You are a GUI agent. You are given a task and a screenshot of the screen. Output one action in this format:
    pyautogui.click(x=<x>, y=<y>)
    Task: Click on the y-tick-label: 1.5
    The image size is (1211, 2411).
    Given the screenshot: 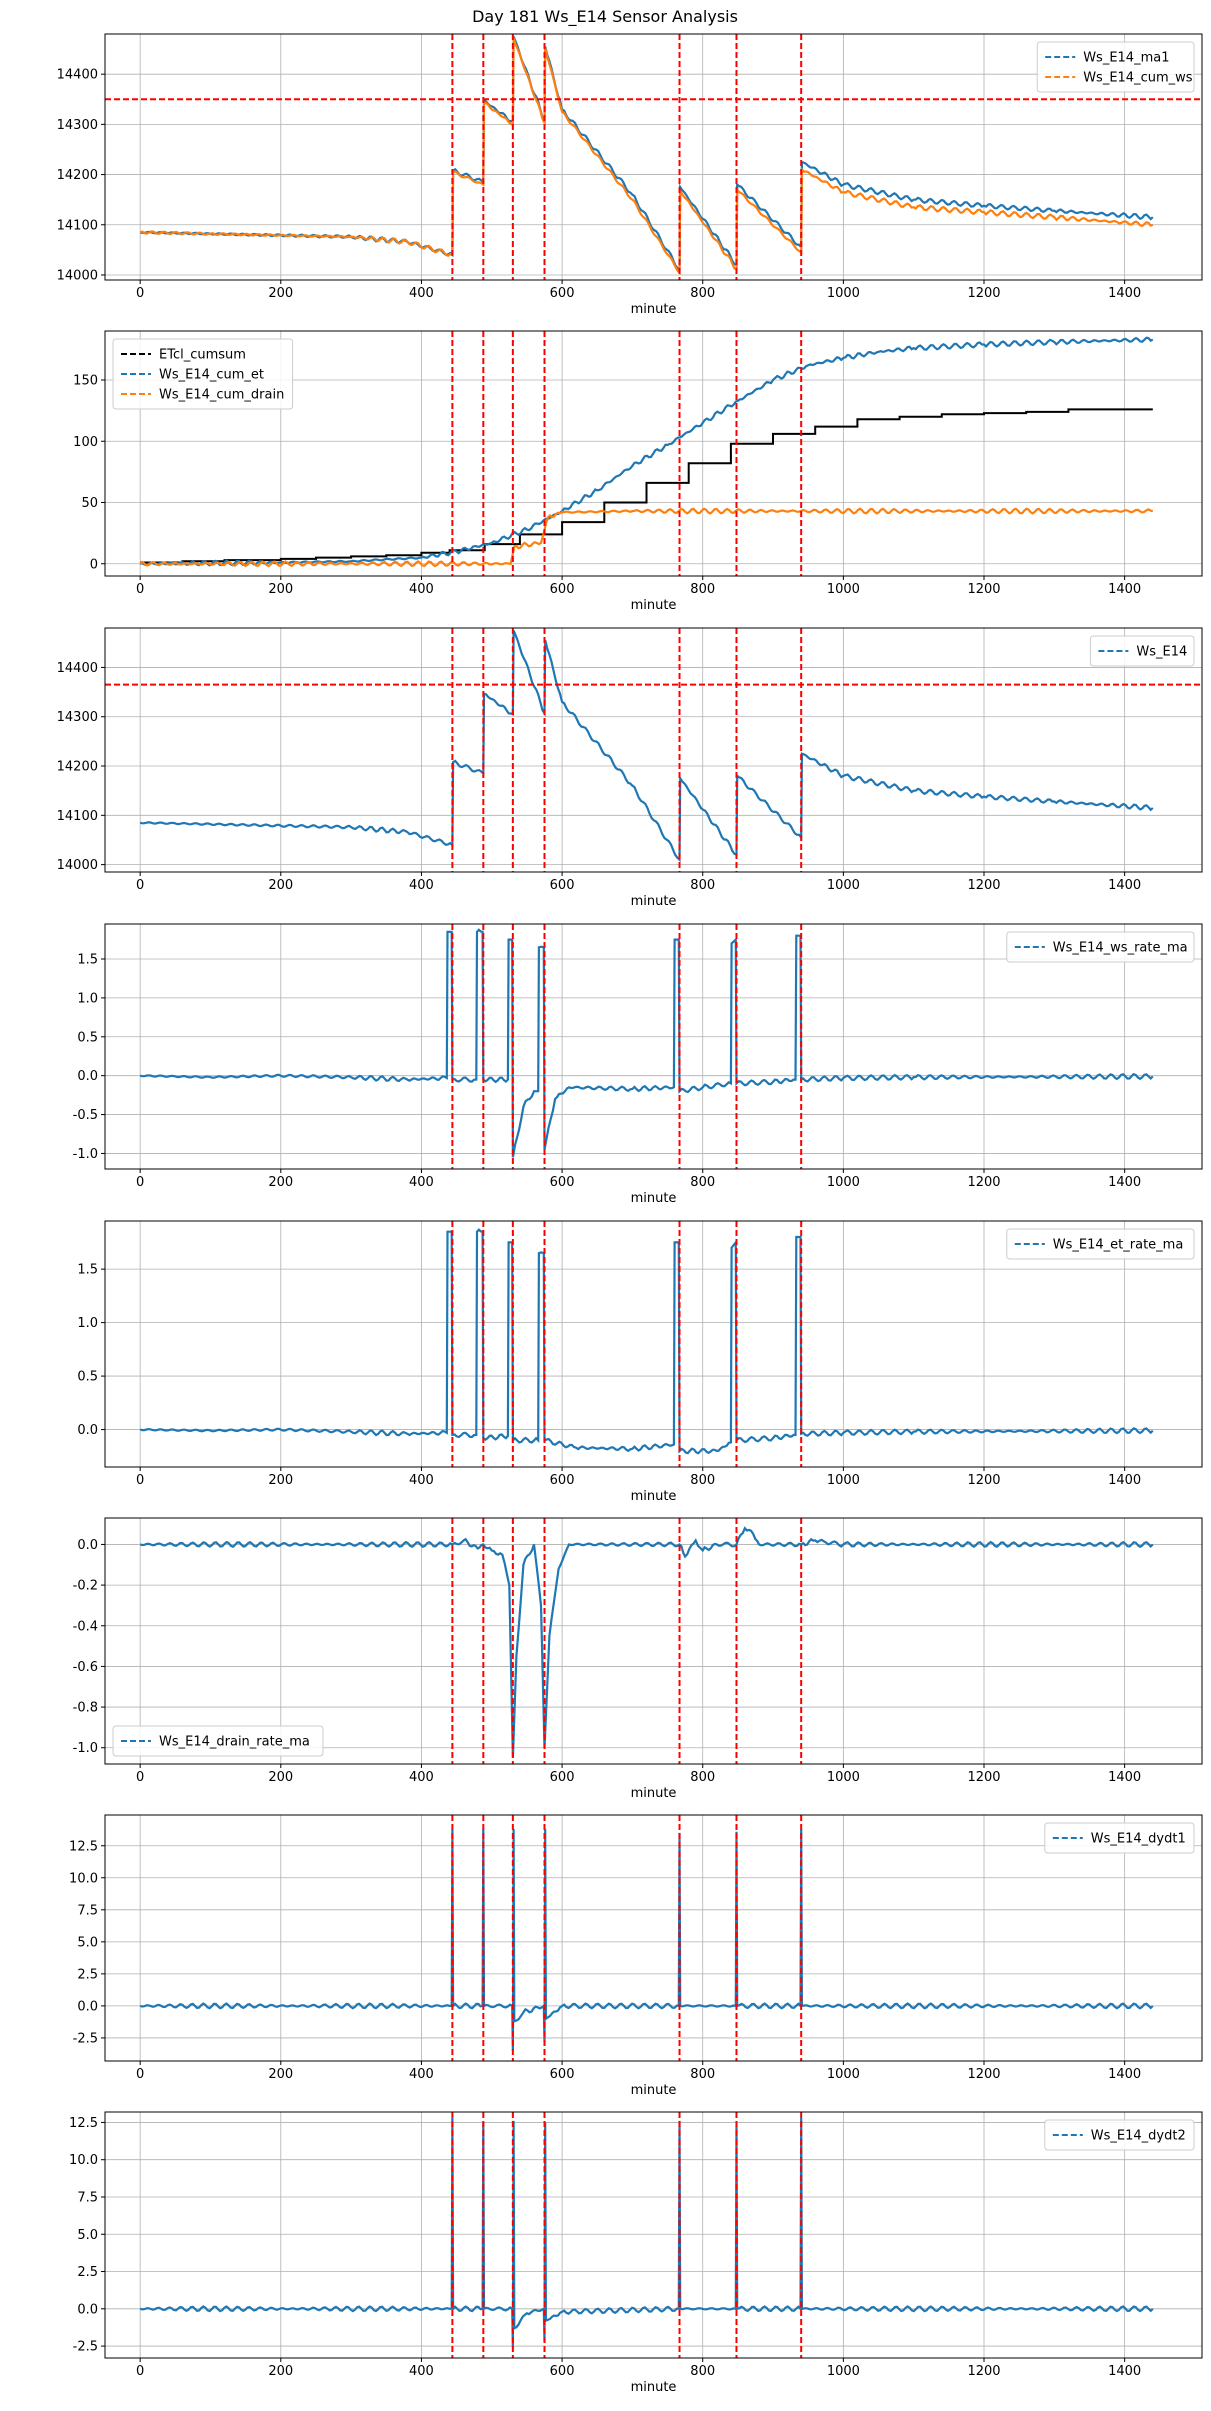 What is the action you would take?
    pyautogui.click(x=87, y=1270)
    